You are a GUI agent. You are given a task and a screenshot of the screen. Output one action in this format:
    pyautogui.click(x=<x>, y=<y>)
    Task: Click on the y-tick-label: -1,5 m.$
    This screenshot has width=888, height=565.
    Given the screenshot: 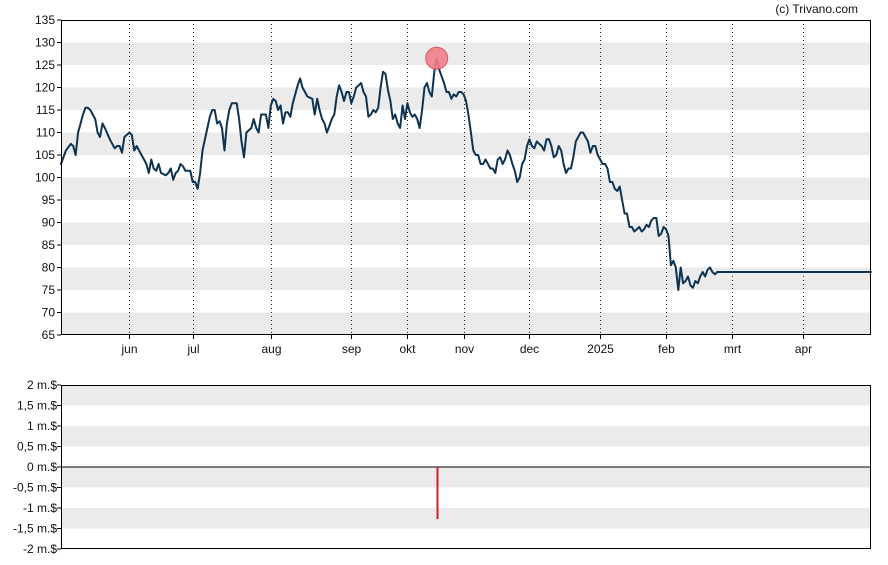 What is the action you would take?
    pyautogui.click(x=35, y=529)
    